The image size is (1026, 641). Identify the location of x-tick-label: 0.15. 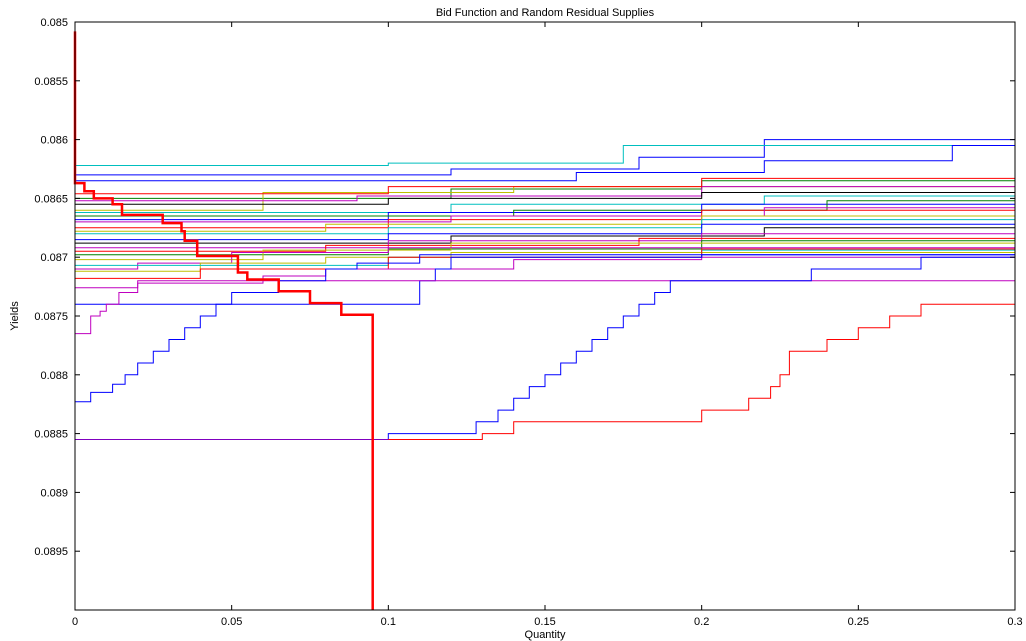
(544, 622).